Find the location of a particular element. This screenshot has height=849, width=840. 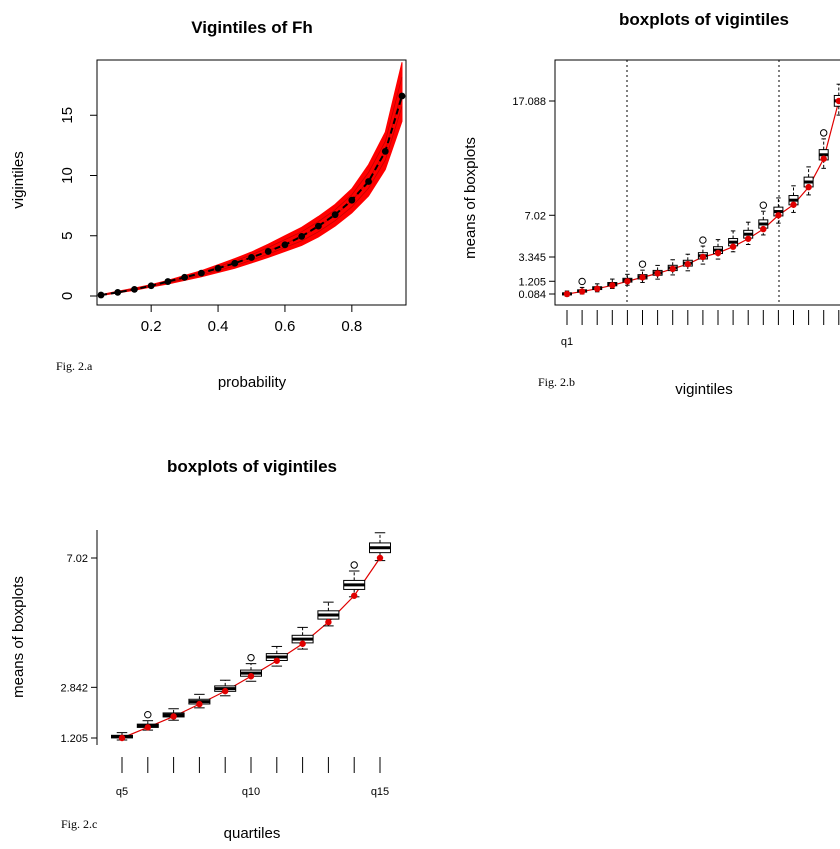

y-tick-label: 10 is located at coordinates (67, 175).